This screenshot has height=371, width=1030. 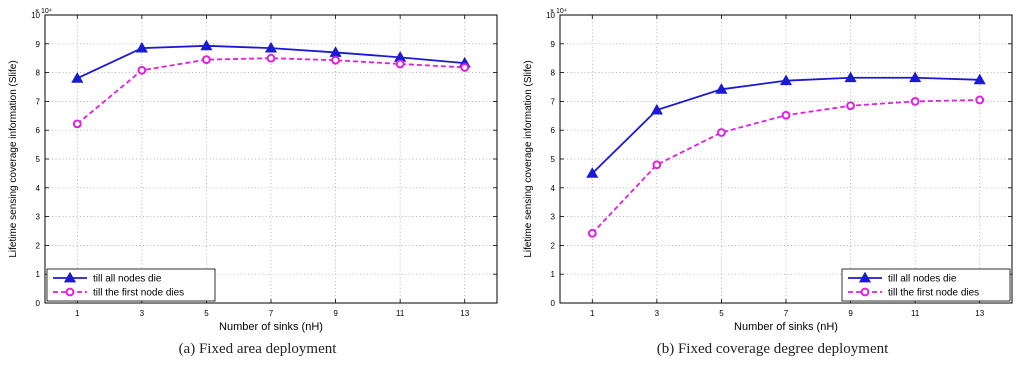 What do you see at coordinates (257, 349) in the screenshot?
I see `chart-caption: (a) Fixed area deployment` at bounding box center [257, 349].